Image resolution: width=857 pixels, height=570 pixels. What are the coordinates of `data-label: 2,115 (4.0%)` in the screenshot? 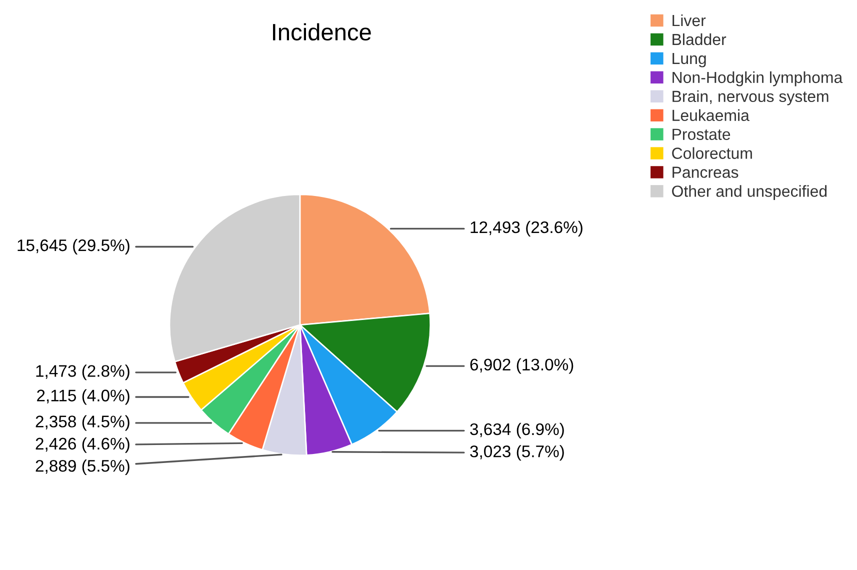 It's located at (83, 397).